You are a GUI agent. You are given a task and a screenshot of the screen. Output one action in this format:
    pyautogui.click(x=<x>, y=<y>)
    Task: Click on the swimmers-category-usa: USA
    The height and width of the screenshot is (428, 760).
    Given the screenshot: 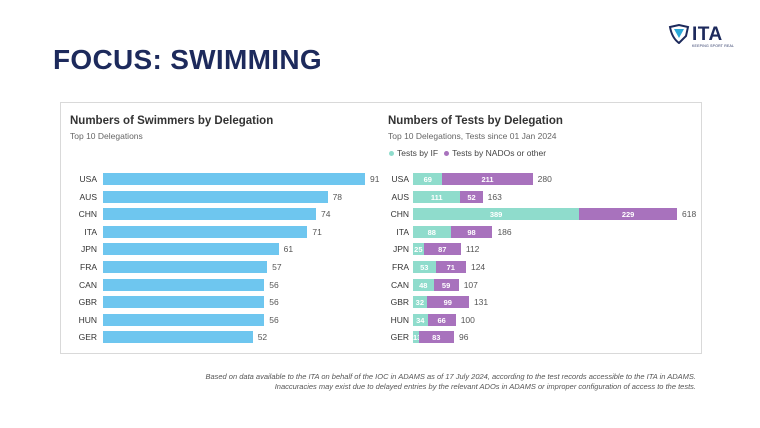 What is the action you would take?
    pyautogui.click(x=88, y=179)
    